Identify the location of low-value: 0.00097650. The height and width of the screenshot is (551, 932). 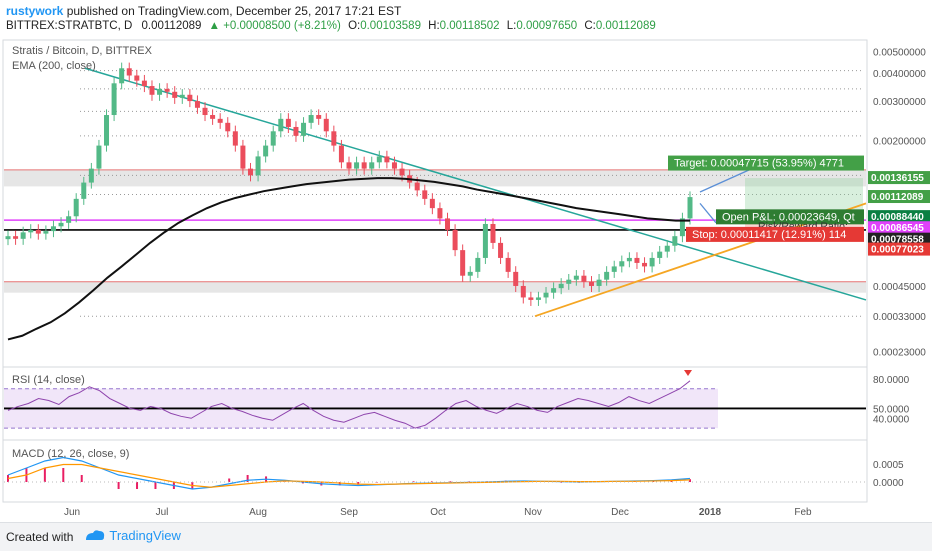
(547, 26).